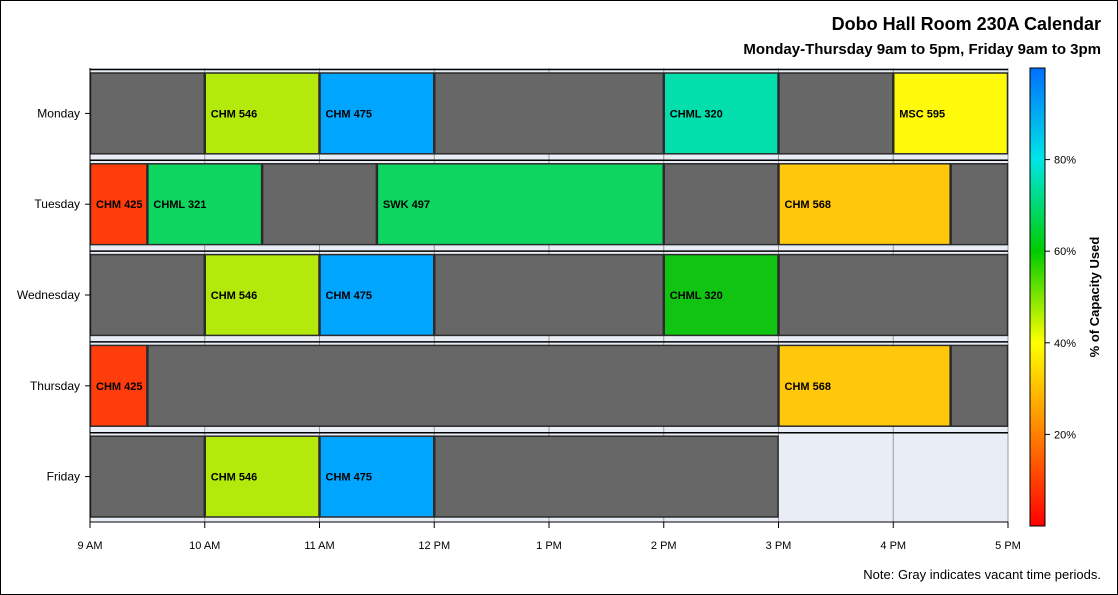  Describe the element at coordinates (1008, 546) in the screenshot. I see `x-tick-label: 5 PM` at that location.